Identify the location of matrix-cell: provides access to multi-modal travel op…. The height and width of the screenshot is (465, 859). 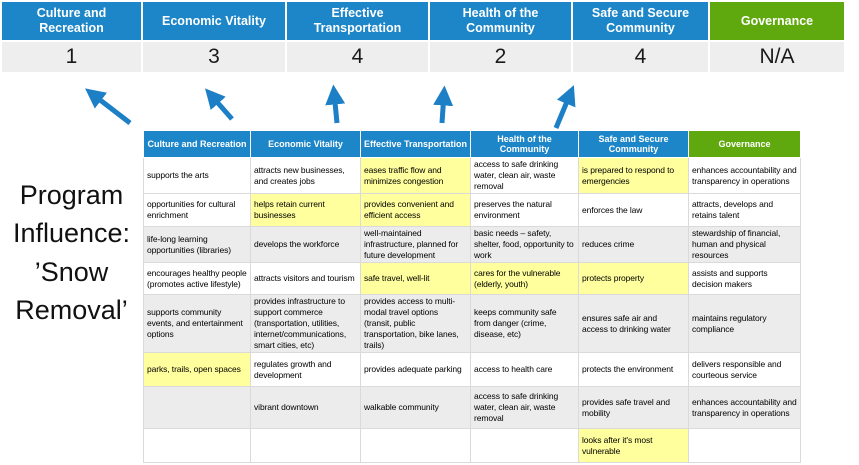
(415, 323).